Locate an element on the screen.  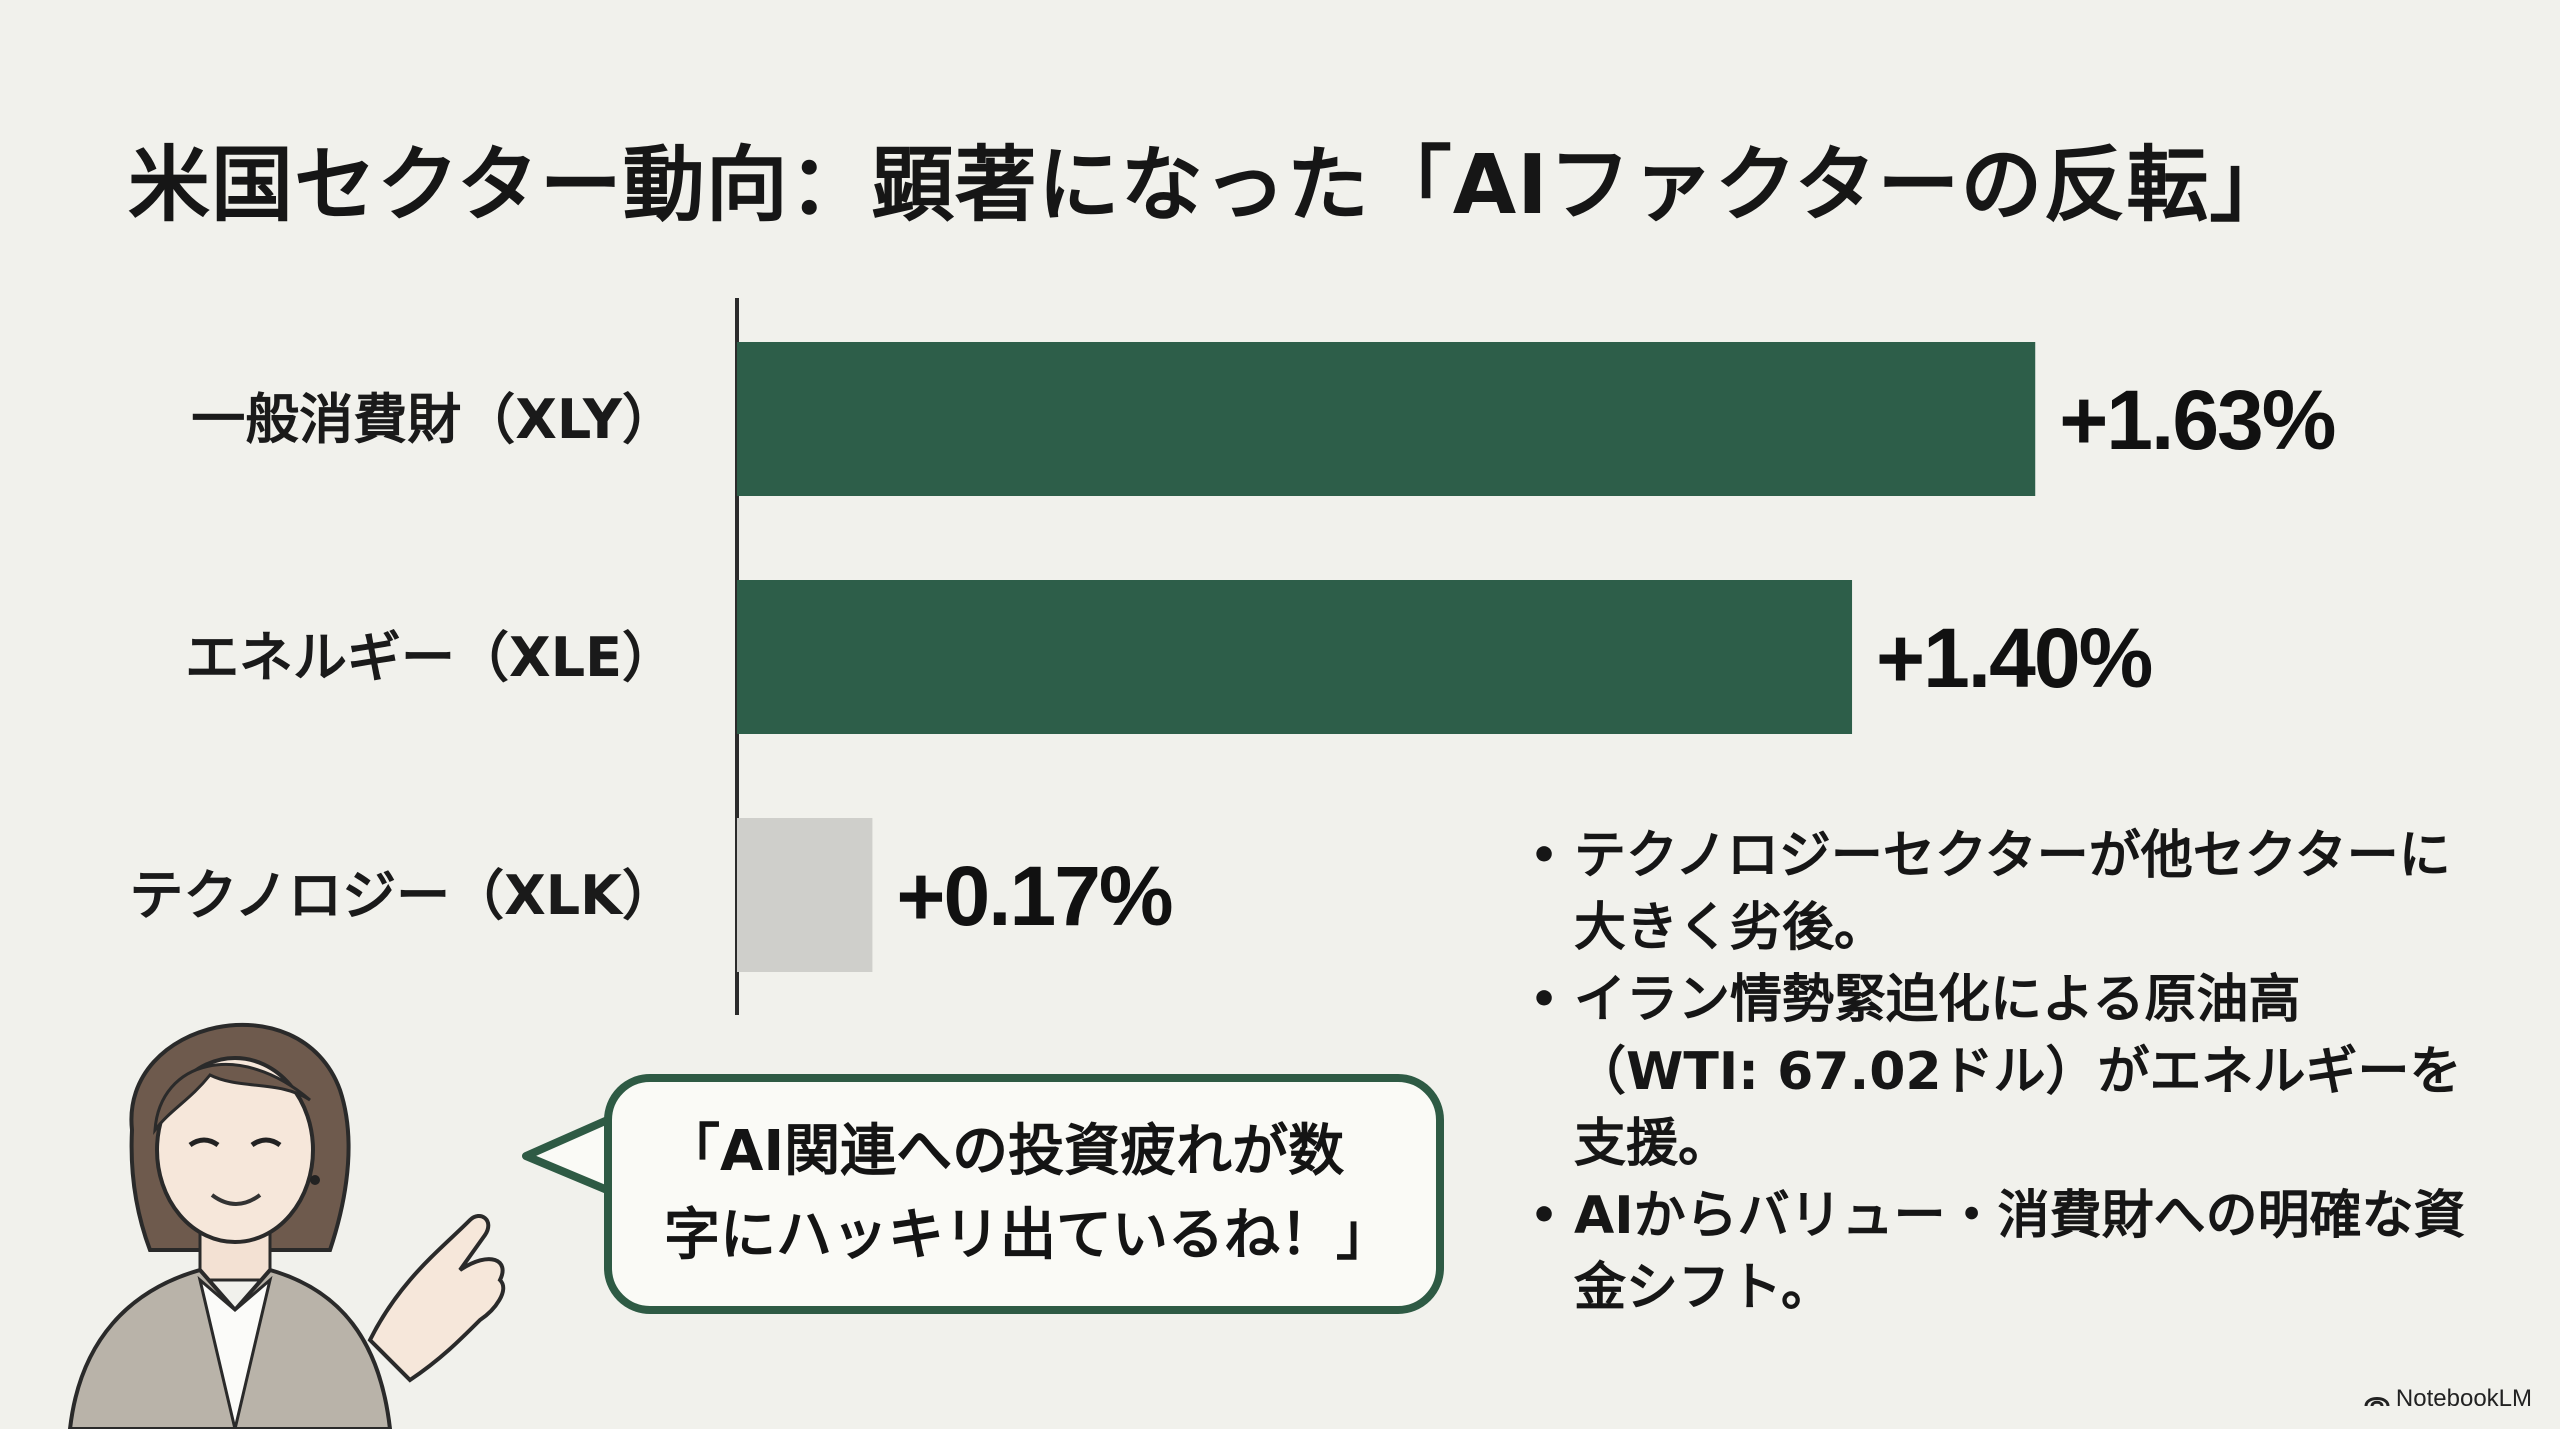
value-label: +0.17% is located at coordinates (1034, 896).